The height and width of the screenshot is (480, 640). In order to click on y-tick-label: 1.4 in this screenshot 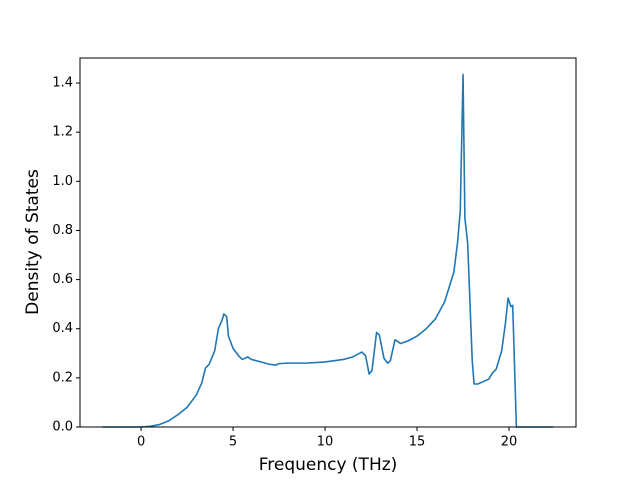, I will do `click(62, 83)`.